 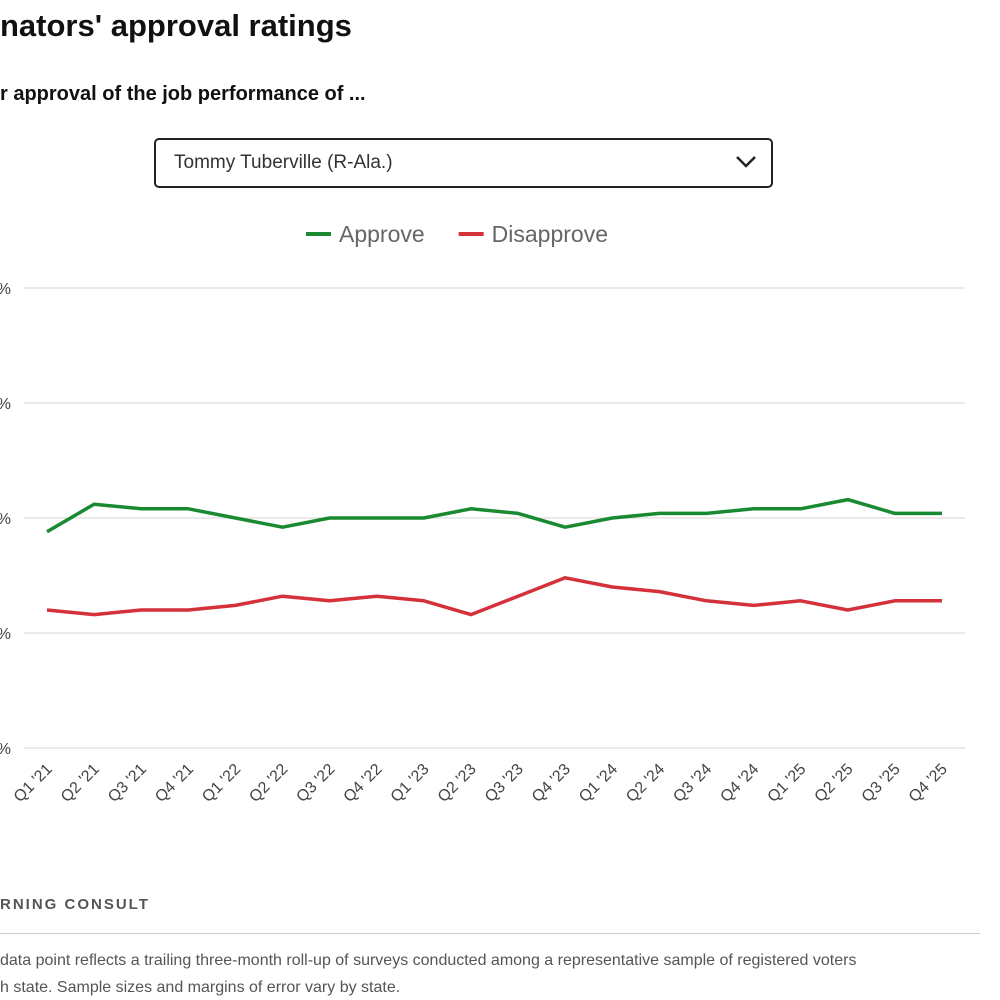 What do you see at coordinates (746, 162) in the screenshot?
I see `chevron` at bounding box center [746, 162].